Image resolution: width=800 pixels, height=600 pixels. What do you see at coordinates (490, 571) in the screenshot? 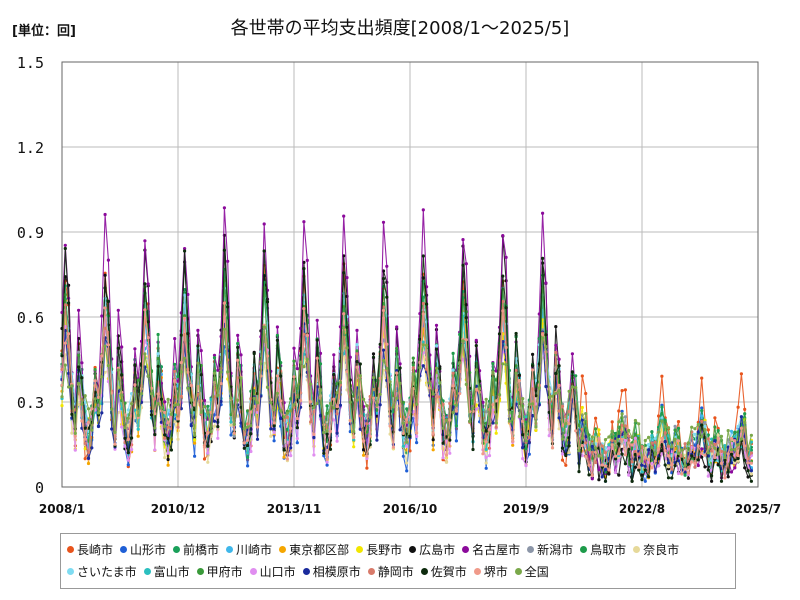
I see `legend-item: 堺市` at bounding box center [490, 571].